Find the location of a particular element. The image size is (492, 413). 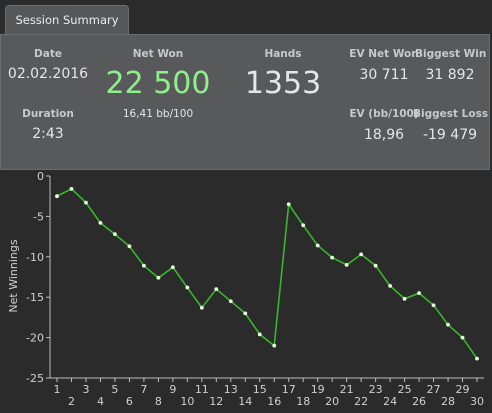

y-tick-label: -5 is located at coordinates (38, 216).